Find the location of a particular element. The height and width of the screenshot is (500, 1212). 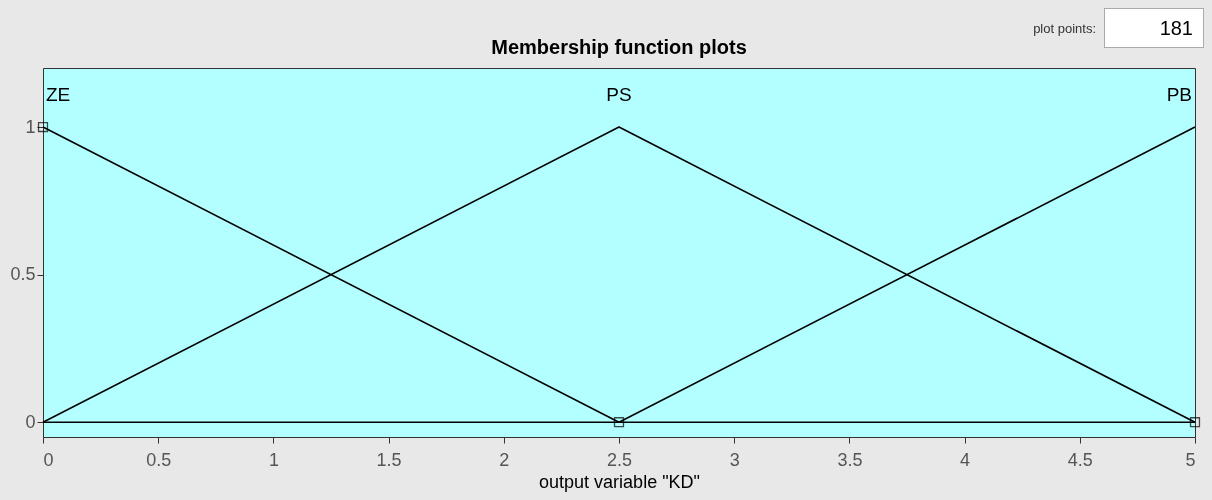

y-tick-label: 1 is located at coordinates (30, 126).